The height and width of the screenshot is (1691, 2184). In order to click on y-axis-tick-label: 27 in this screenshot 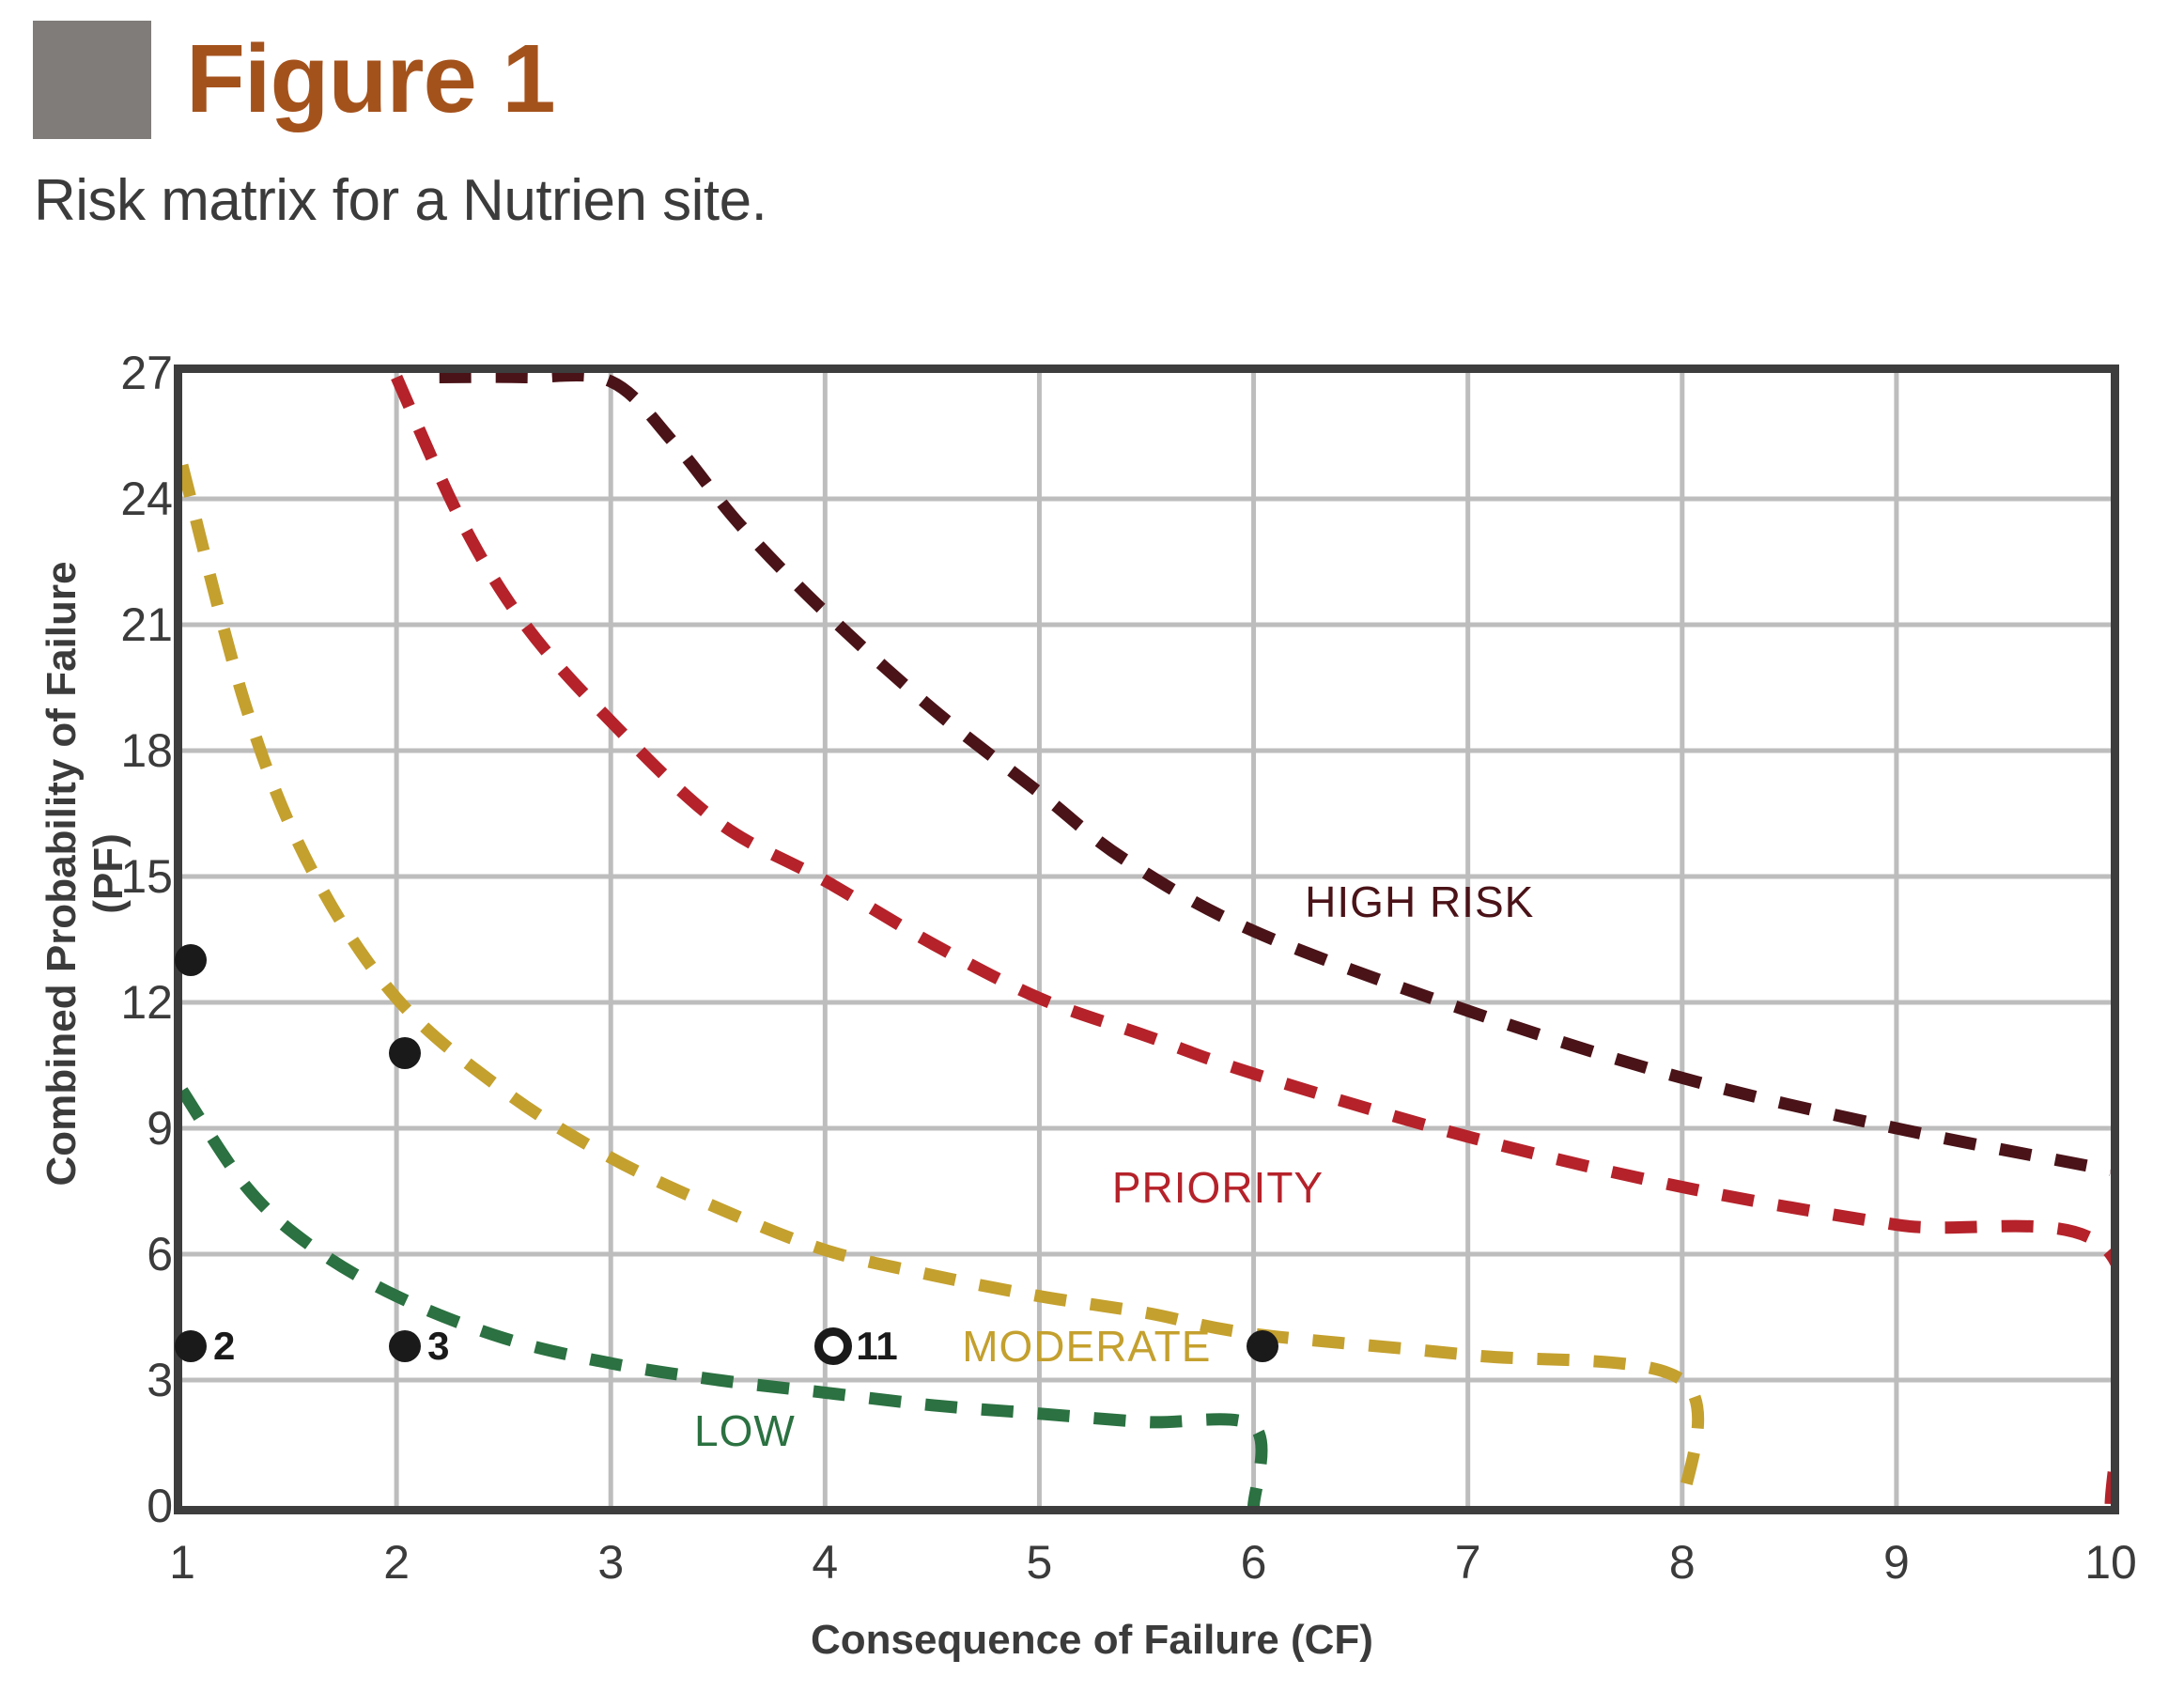, I will do `click(146, 373)`.